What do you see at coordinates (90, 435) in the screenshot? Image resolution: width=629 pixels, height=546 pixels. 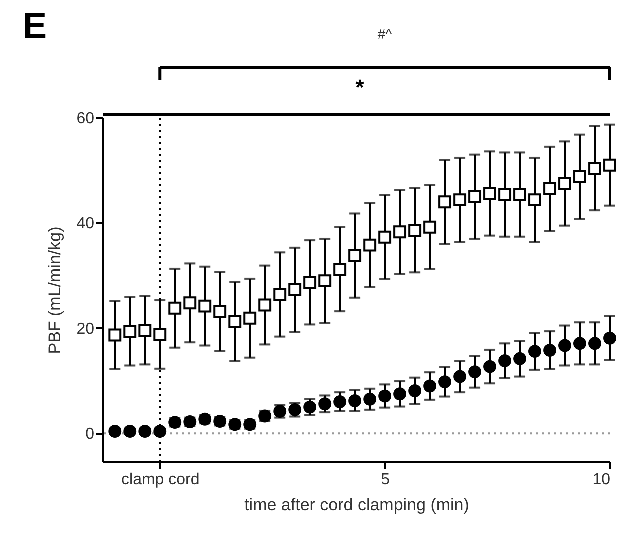 I see `y-tick-label: 0` at bounding box center [90, 435].